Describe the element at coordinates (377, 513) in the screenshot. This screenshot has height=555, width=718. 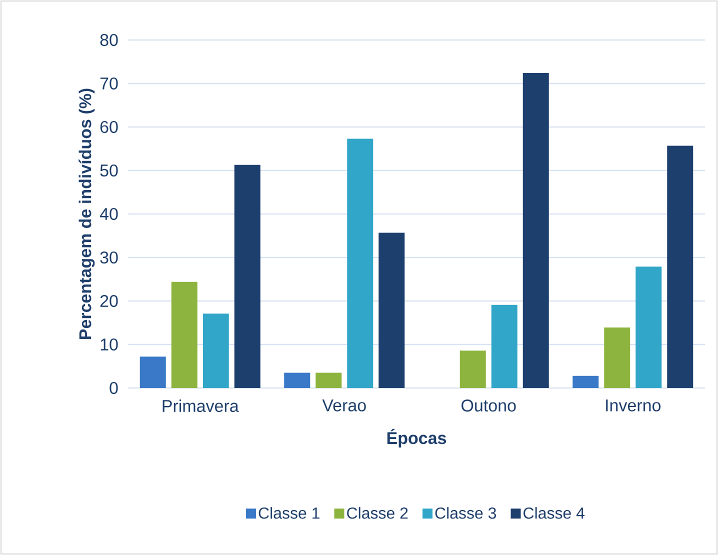
I see `legend-label: Classe 2` at that location.